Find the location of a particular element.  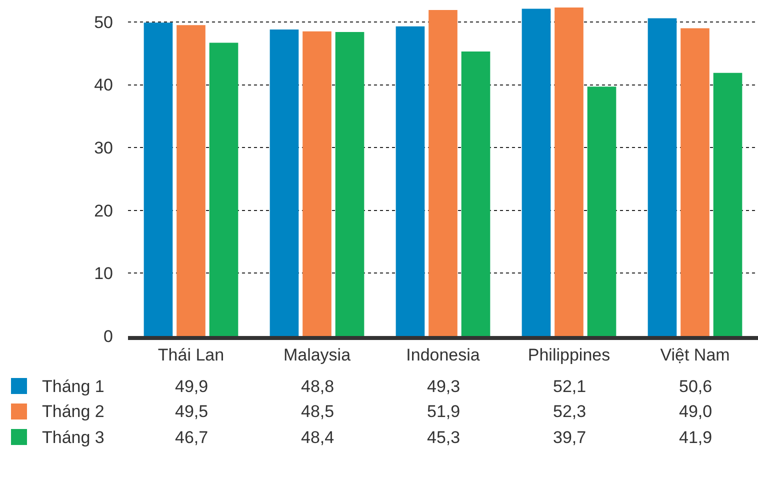

legend-label: Tháng 3 is located at coordinates (73, 437).